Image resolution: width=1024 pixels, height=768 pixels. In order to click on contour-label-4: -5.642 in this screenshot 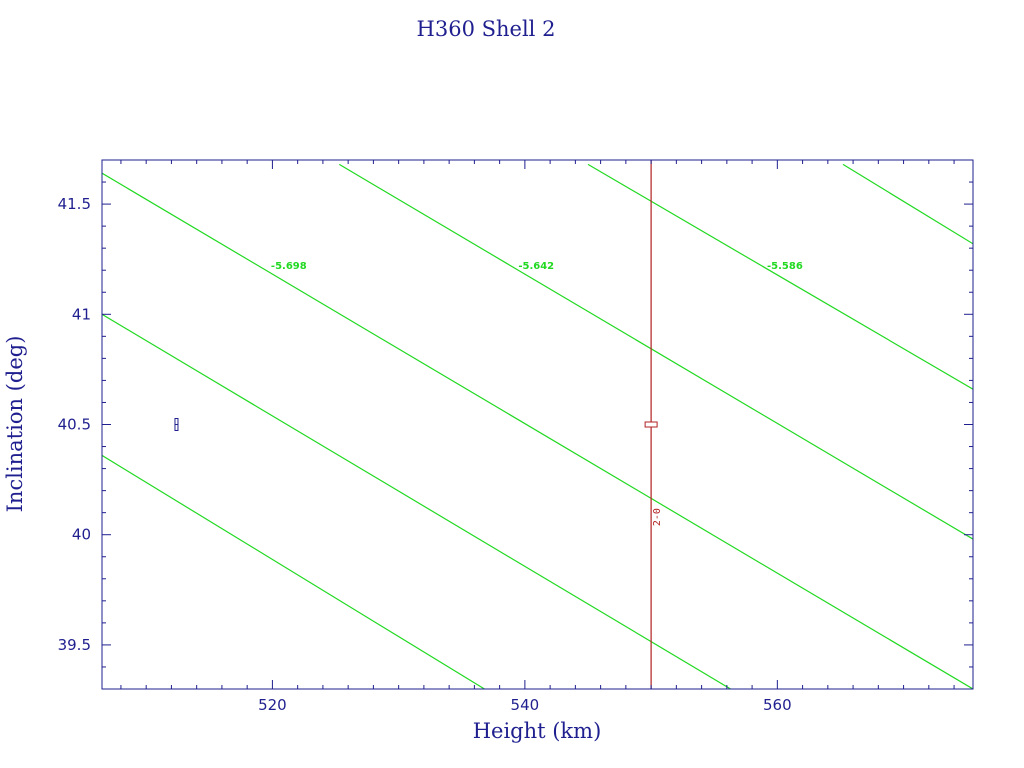, I will do `click(536, 266)`.